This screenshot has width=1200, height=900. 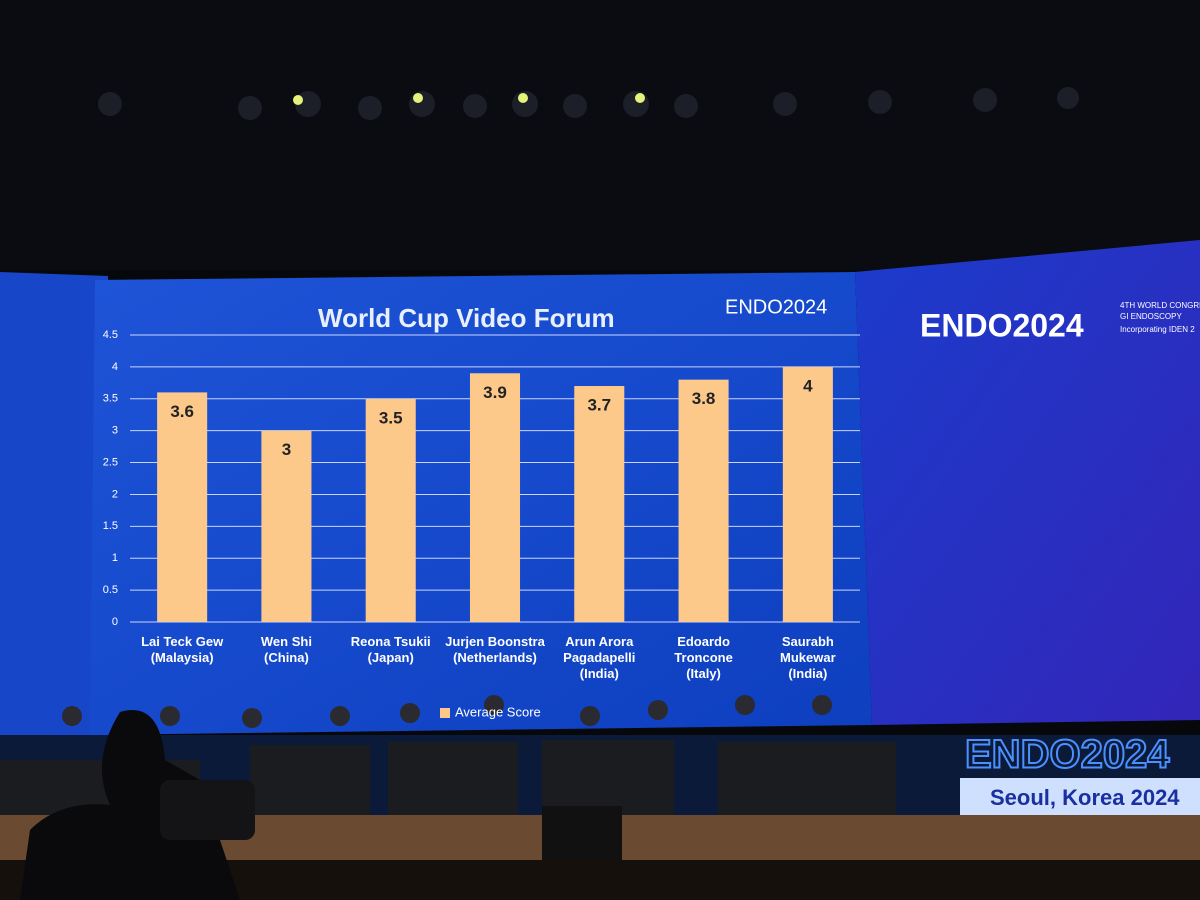 What do you see at coordinates (495, 649) in the screenshot?
I see `x-tick-label: Jurjen Boonstra (Netherlands)` at bounding box center [495, 649].